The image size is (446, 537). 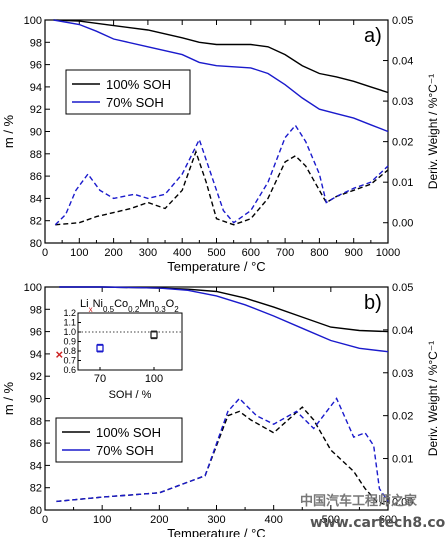 I want to click on inset-title-part: Co, so click(x=121, y=304).